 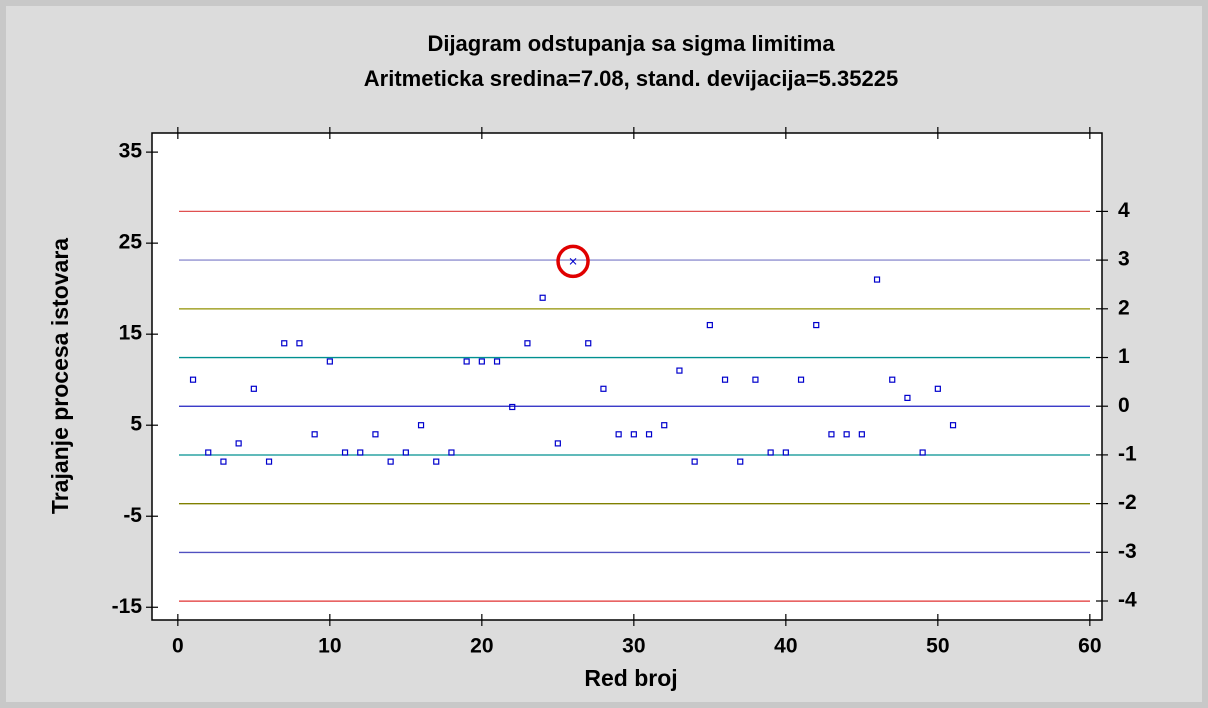 What do you see at coordinates (1124, 307) in the screenshot?
I see `y2-tick-label: 2` at bounding box center [1124, 307].